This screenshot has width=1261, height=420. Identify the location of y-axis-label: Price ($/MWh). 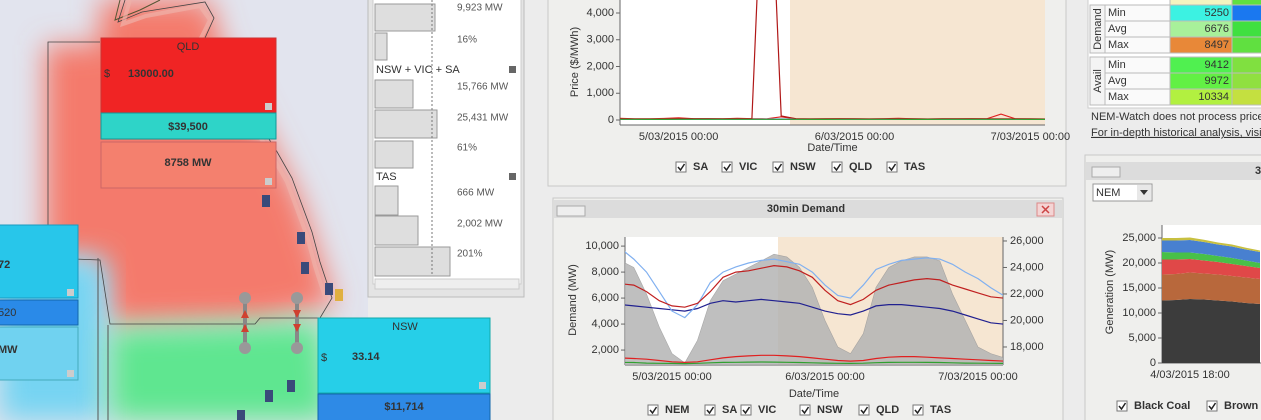
(575, 62).